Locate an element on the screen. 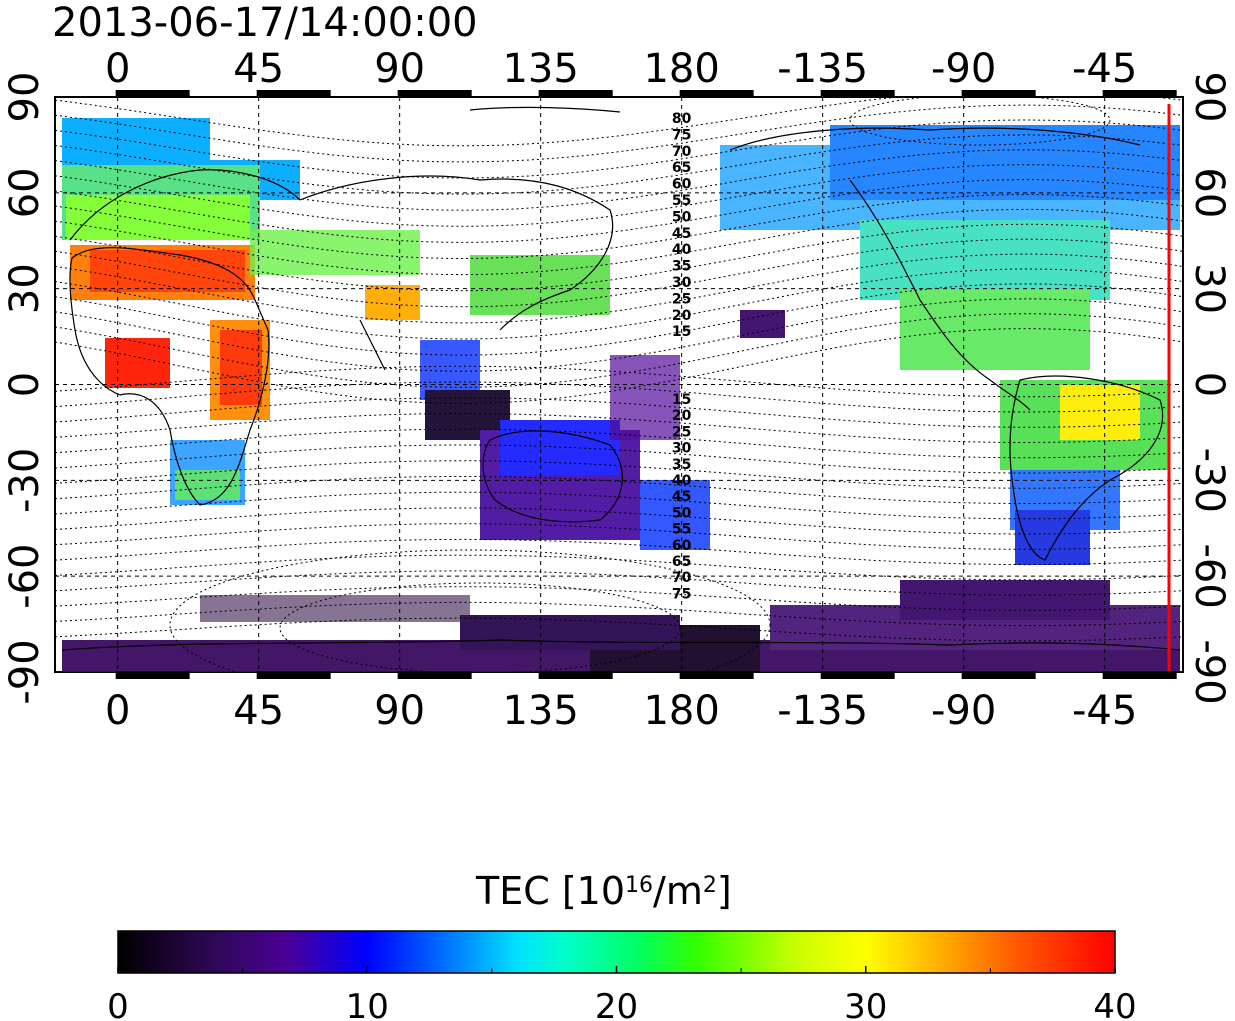  top-lon-tick-label: -90 is located at coordinates (963, 69).